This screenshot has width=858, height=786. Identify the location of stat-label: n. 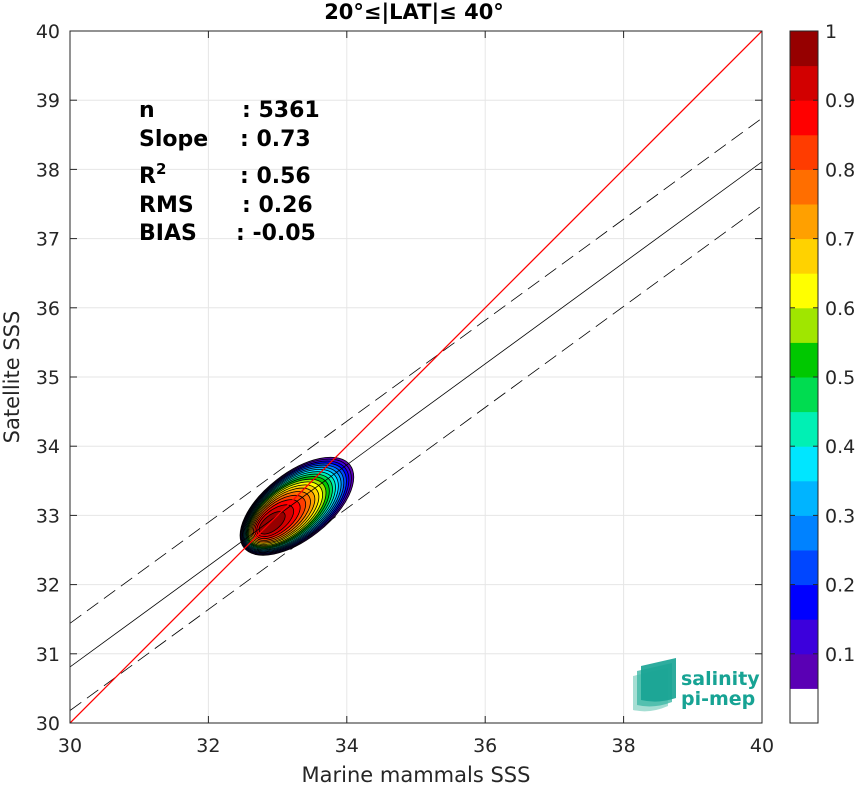
(147, 110).